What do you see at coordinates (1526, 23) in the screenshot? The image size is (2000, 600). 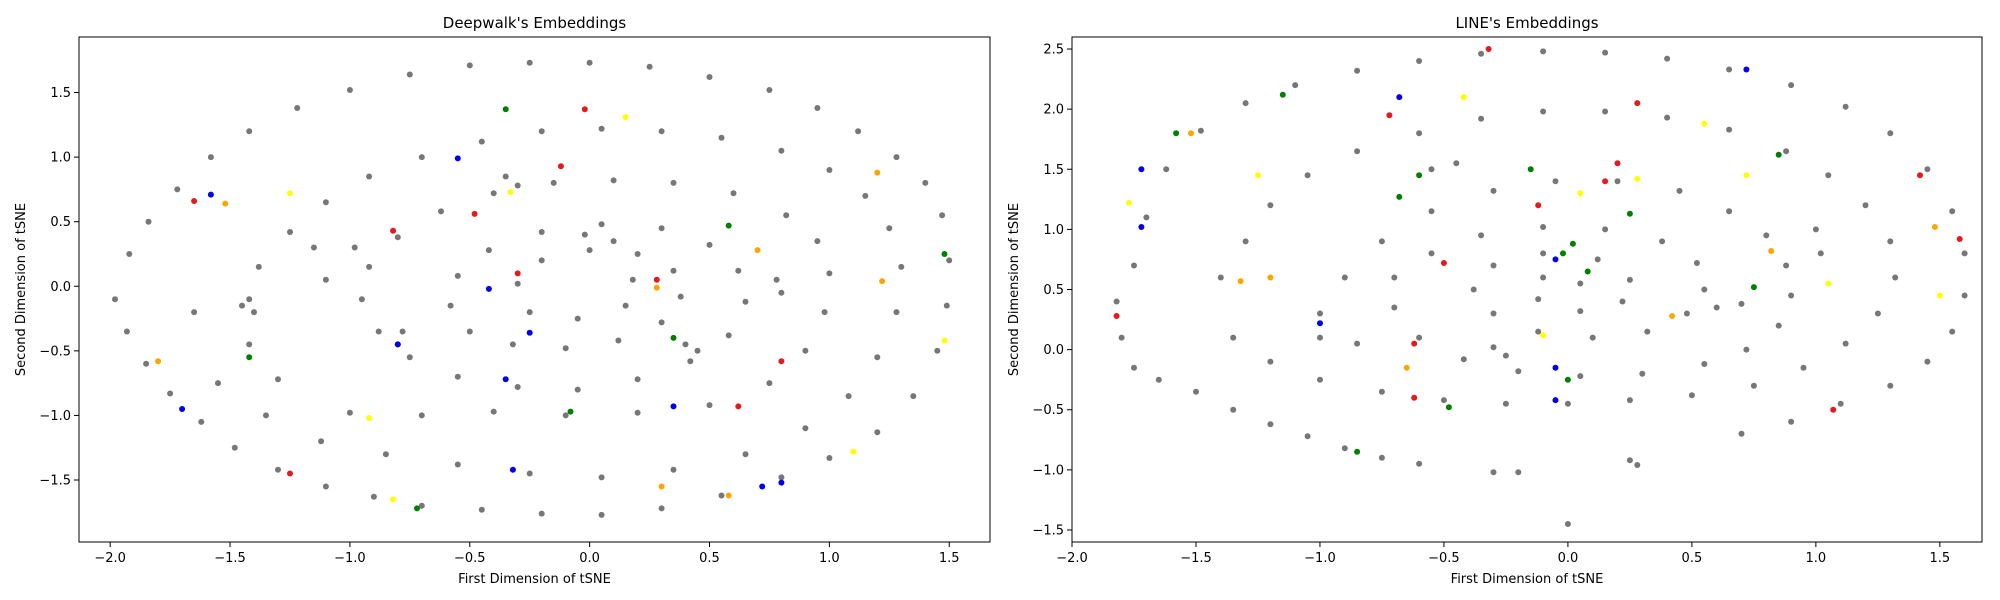 I see `chart-title: LINE's Embeddings` at bounding box center [1526, 23].